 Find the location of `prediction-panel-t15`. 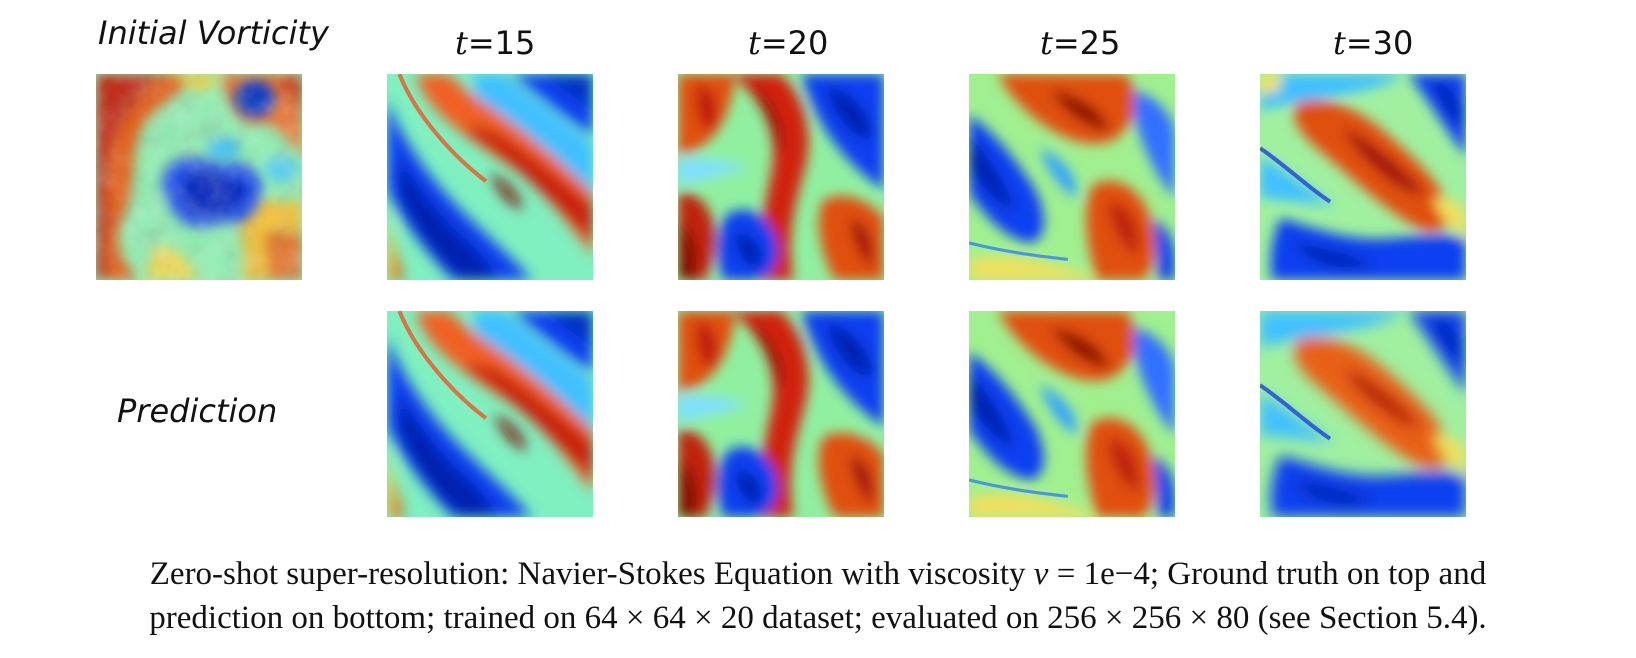

prediction-panel-t15 is located at coordinates (490, 414).